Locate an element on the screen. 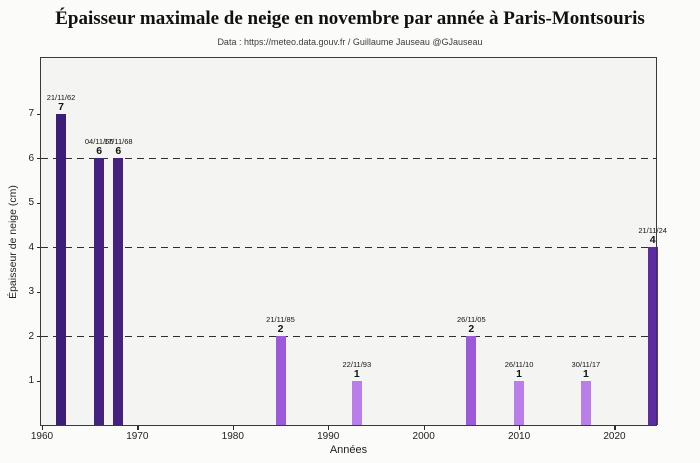  y-tick-label-2: 2 is located at coordinates (31, 336).